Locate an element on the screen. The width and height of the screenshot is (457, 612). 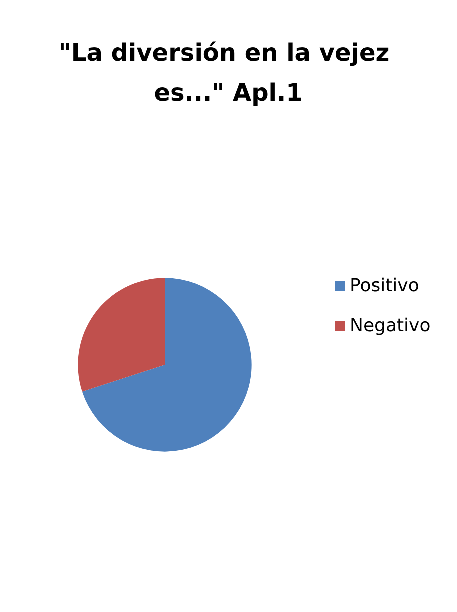
legend-label: Positivo is located at coordinates (385, 286).